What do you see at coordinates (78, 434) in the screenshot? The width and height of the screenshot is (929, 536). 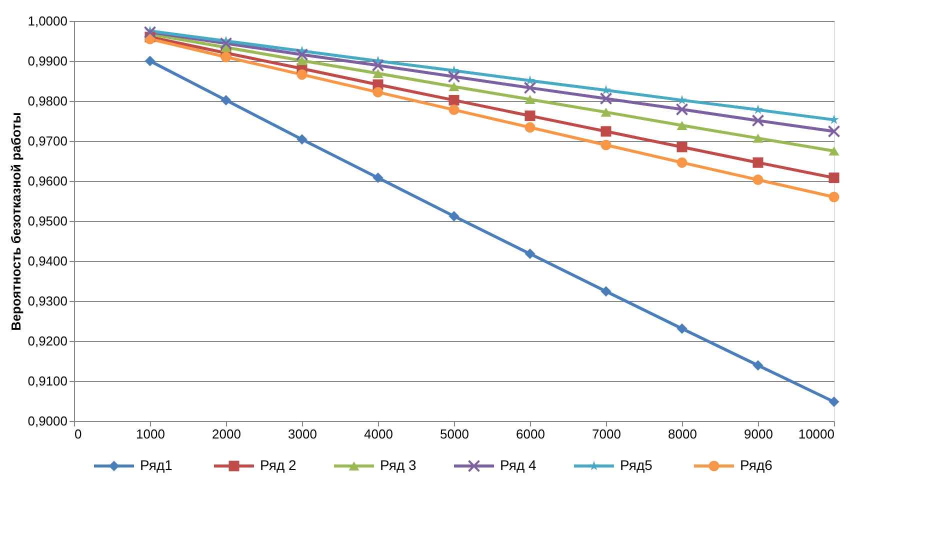 I see `x-tick-label: 0` at bounding box center [78, 434].